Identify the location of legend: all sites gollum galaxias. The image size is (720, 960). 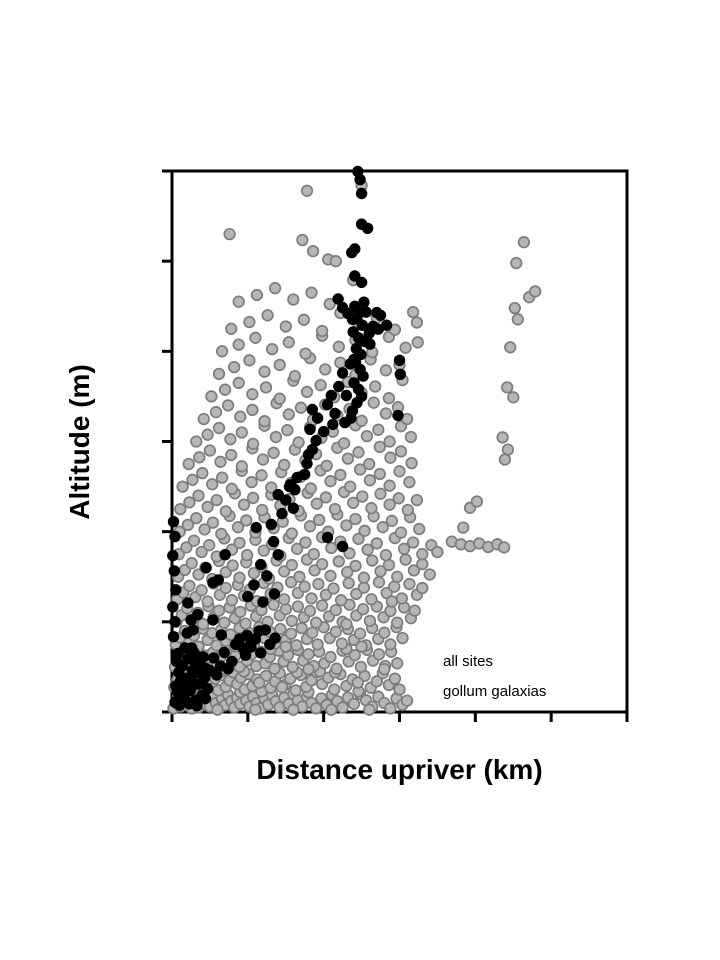
(485, 676).